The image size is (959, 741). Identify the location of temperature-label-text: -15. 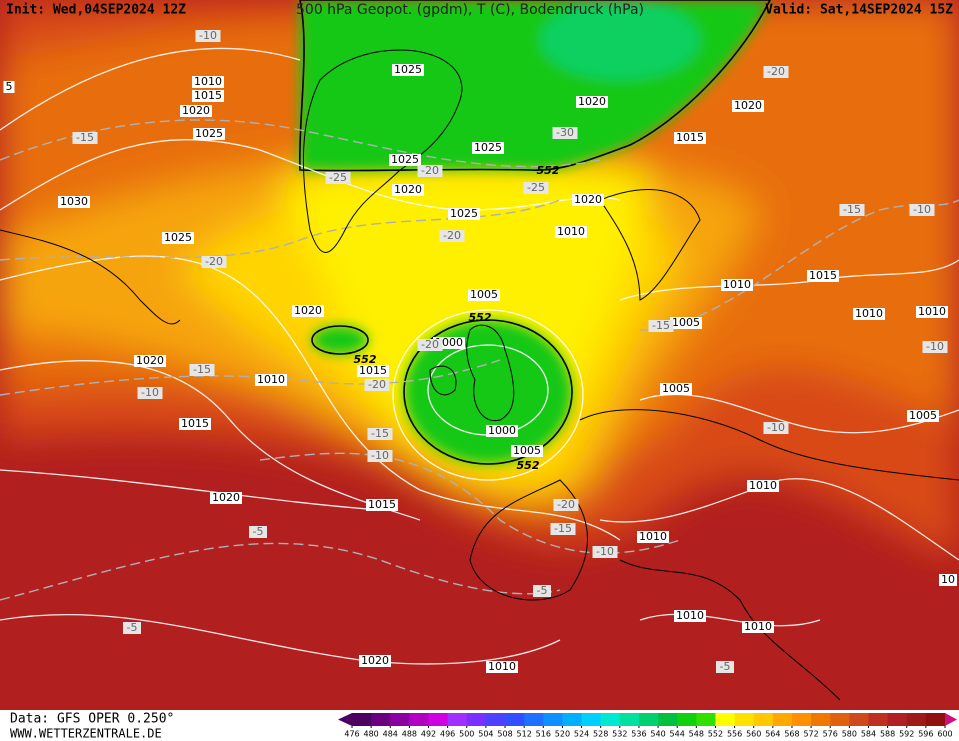
(852, 209).